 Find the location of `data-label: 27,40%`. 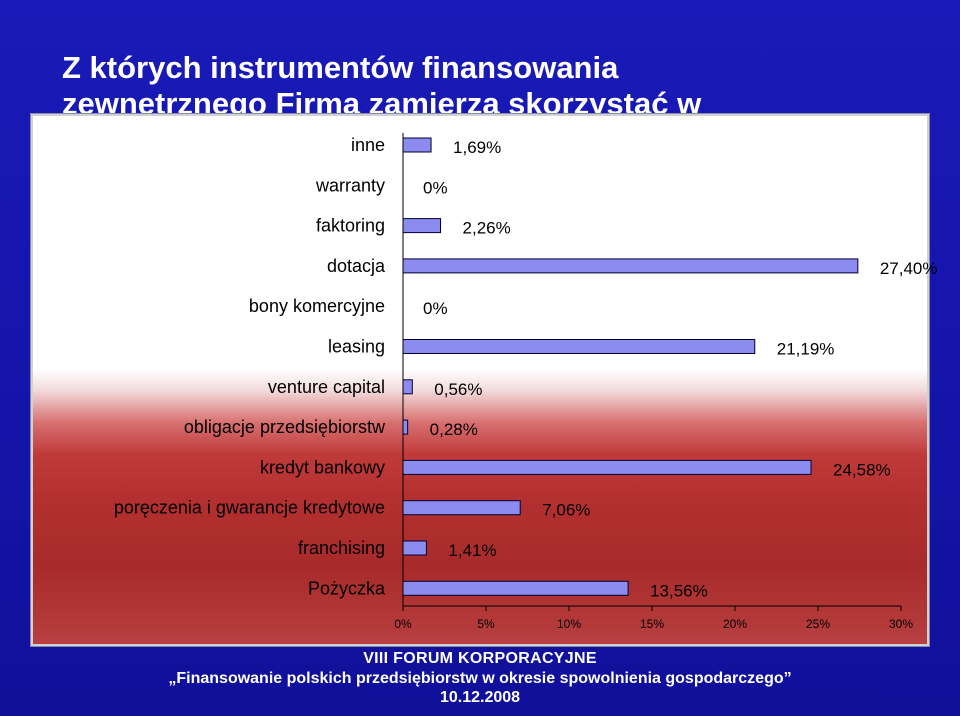

data-label: 27,40% is located at coordinates (909, 268).